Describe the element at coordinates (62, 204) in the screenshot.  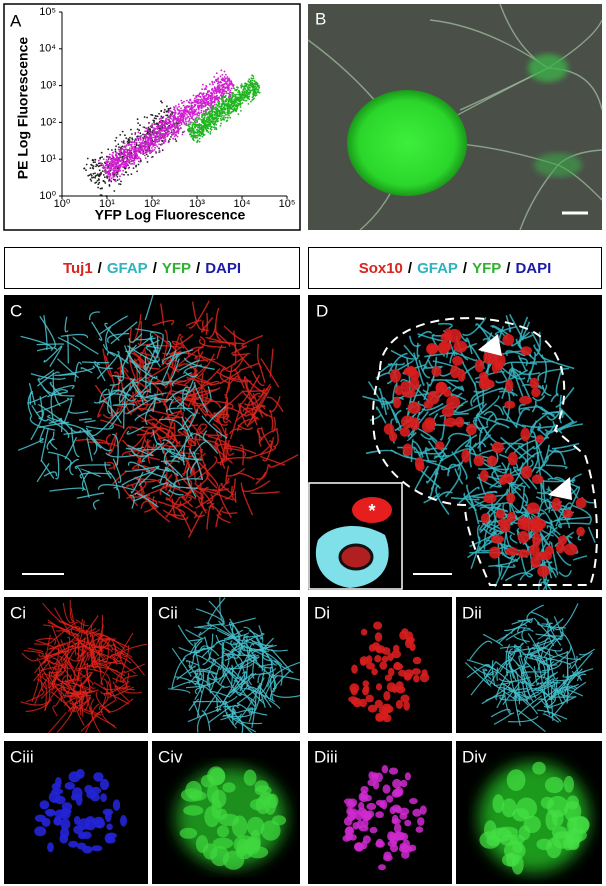
I see `x-tick-label: 10⁰` at that location.